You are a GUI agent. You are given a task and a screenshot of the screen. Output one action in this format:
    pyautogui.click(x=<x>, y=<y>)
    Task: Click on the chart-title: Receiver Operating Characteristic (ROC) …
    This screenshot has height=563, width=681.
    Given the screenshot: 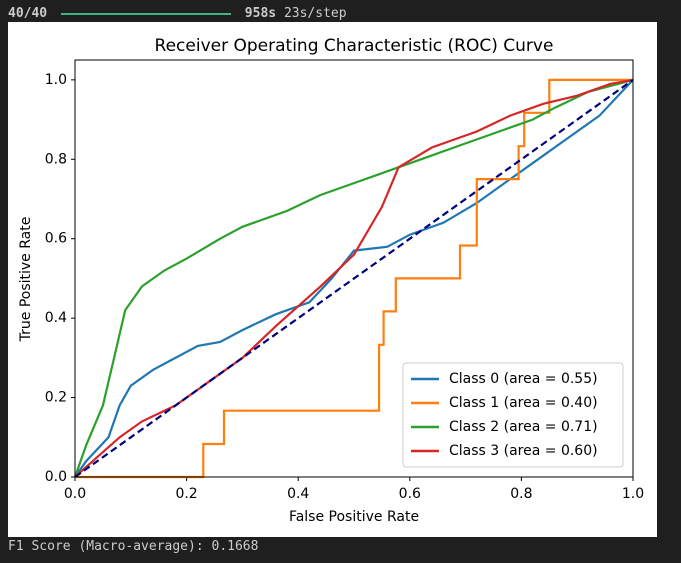 What is the action you would take?
    pyautogui.click(x=354, y=46)
    